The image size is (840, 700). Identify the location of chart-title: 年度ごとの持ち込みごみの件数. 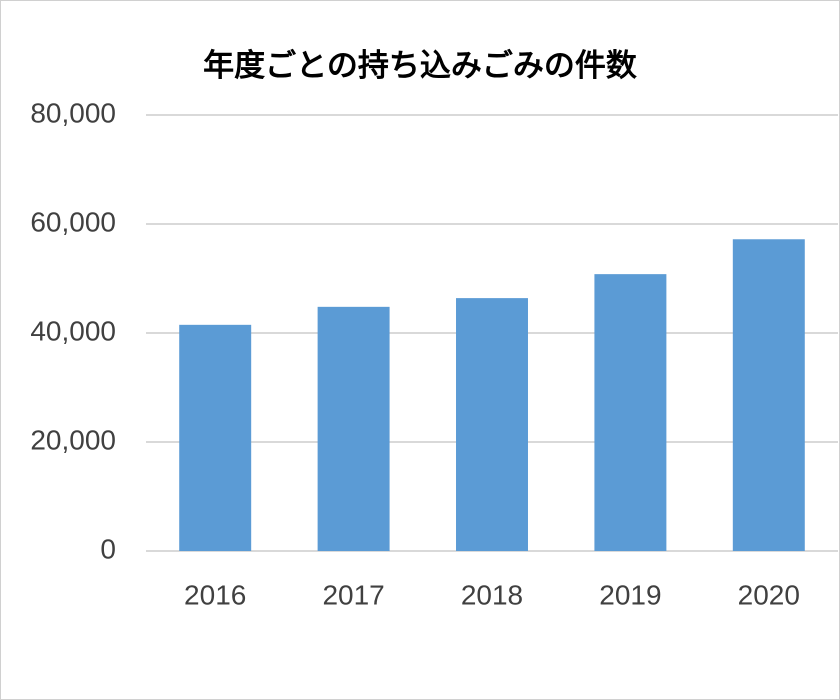
(420, 65).